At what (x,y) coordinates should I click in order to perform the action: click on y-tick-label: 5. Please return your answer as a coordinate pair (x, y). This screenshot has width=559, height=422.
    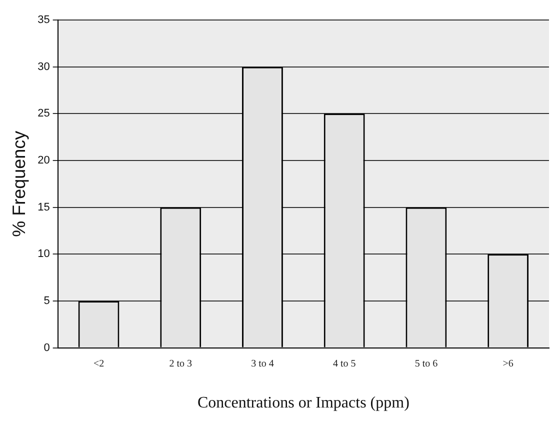
    Looking at the image, I should click on (47, 301).